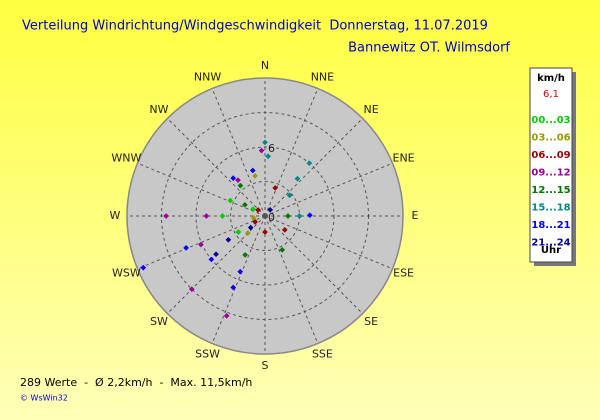  Describe the element at coordinates (550, 243) in the screenshot. I see `legend-entry: 21...24` at that location.